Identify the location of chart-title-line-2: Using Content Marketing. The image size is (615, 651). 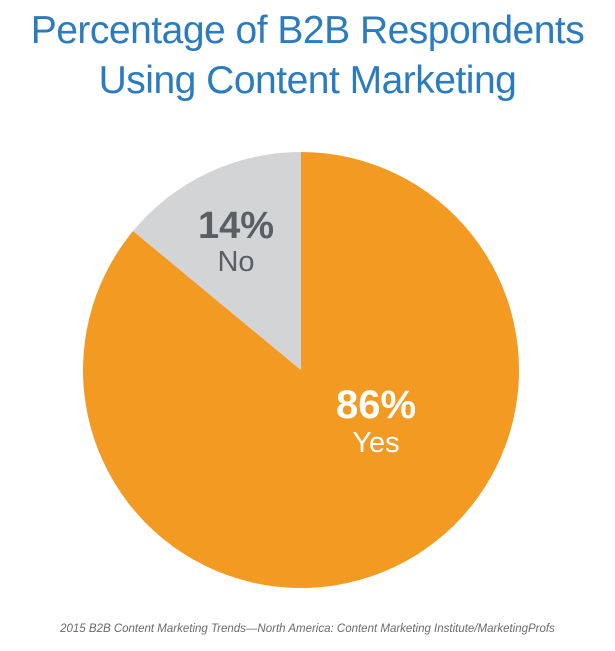
(307, 80).